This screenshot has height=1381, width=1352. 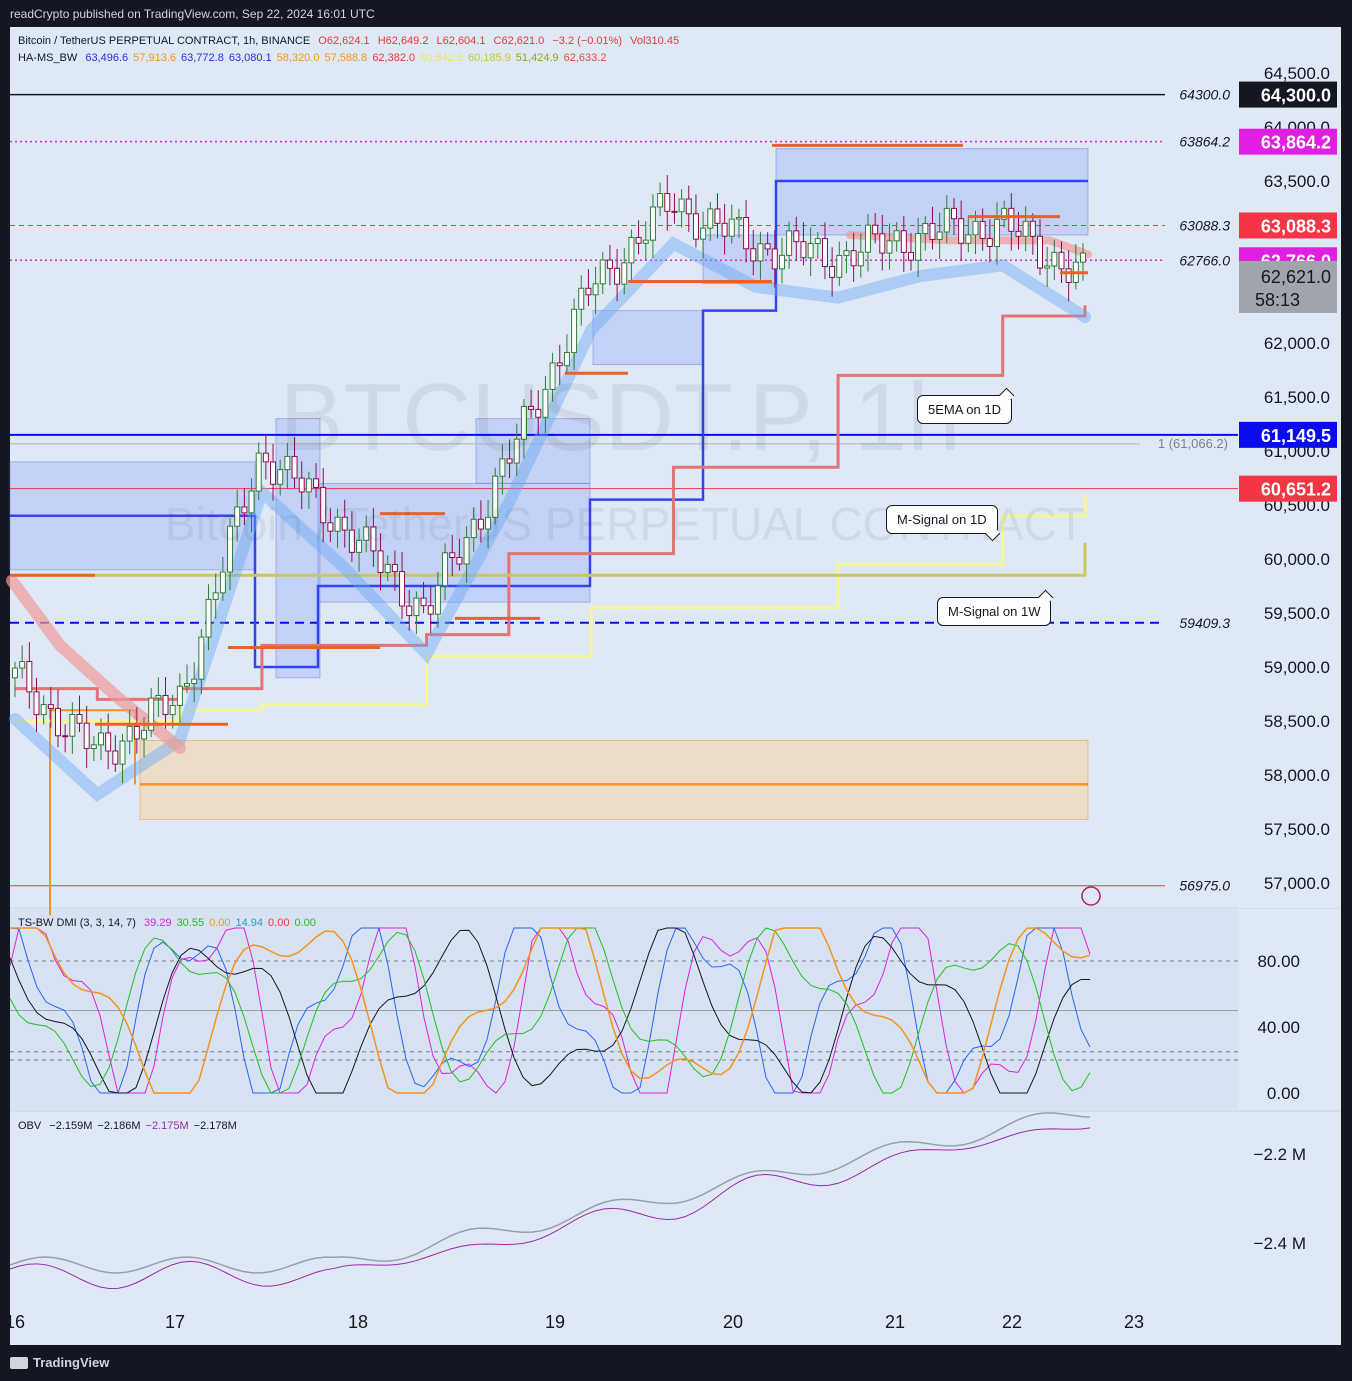 I want to click on dmi-name: TS-BW DMI (3, 3, 14, 7), so click(x=77, y=923).